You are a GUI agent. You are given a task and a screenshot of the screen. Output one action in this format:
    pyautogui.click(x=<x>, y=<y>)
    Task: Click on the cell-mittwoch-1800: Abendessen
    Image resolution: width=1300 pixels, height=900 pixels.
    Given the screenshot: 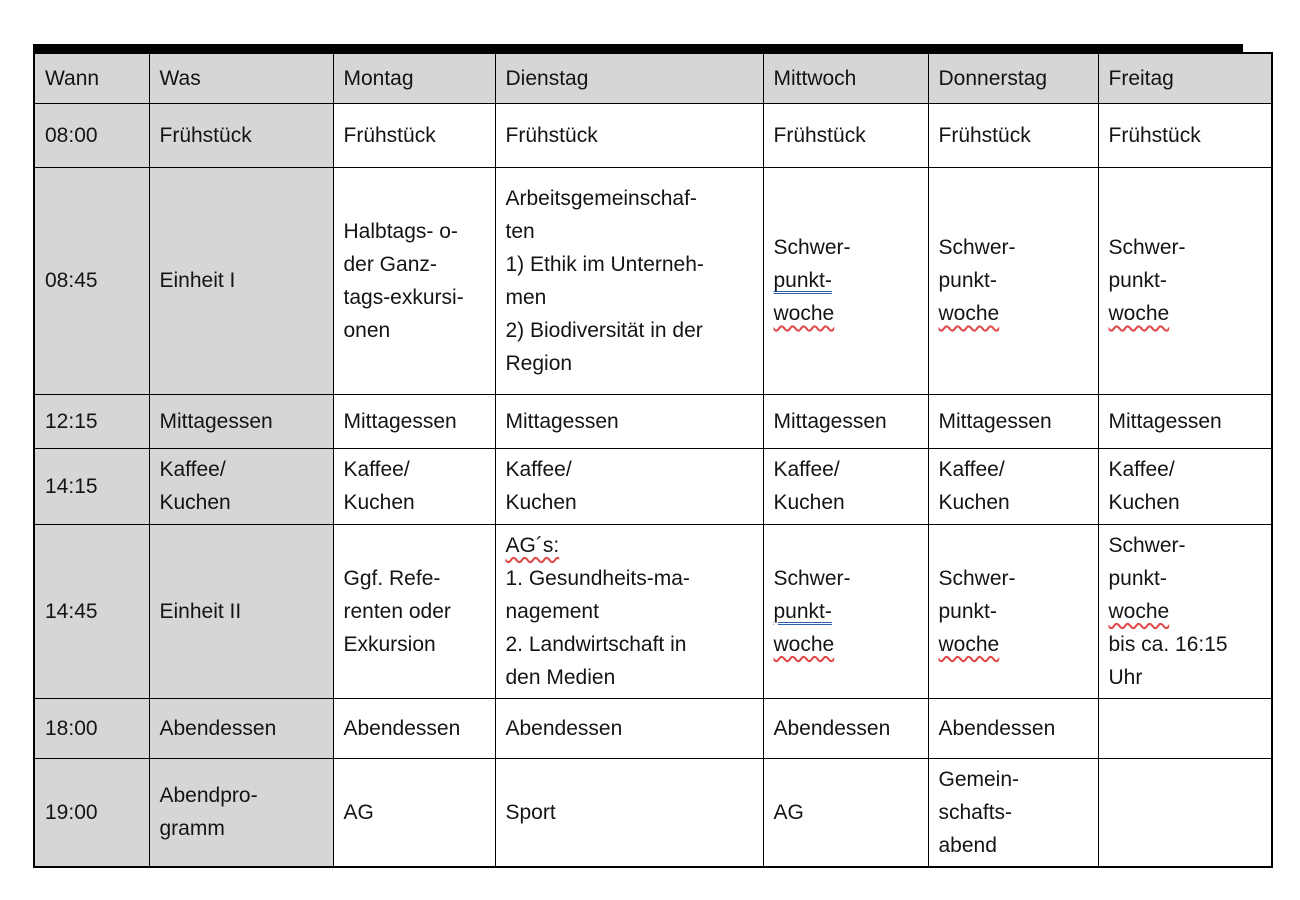 What is the action you would take?
    pyautogui.click(x=845, y=728)
    